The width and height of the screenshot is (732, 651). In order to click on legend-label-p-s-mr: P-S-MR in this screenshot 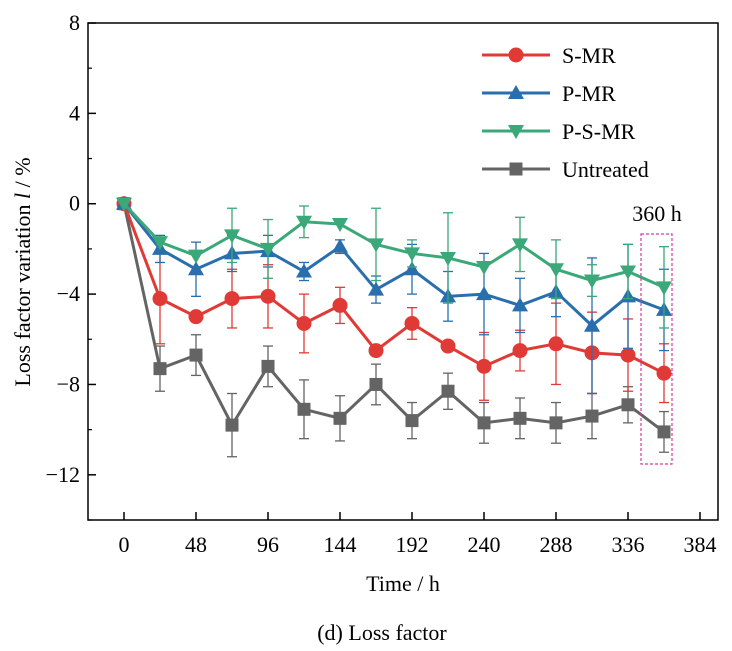, I will do `click(599, 131)`.